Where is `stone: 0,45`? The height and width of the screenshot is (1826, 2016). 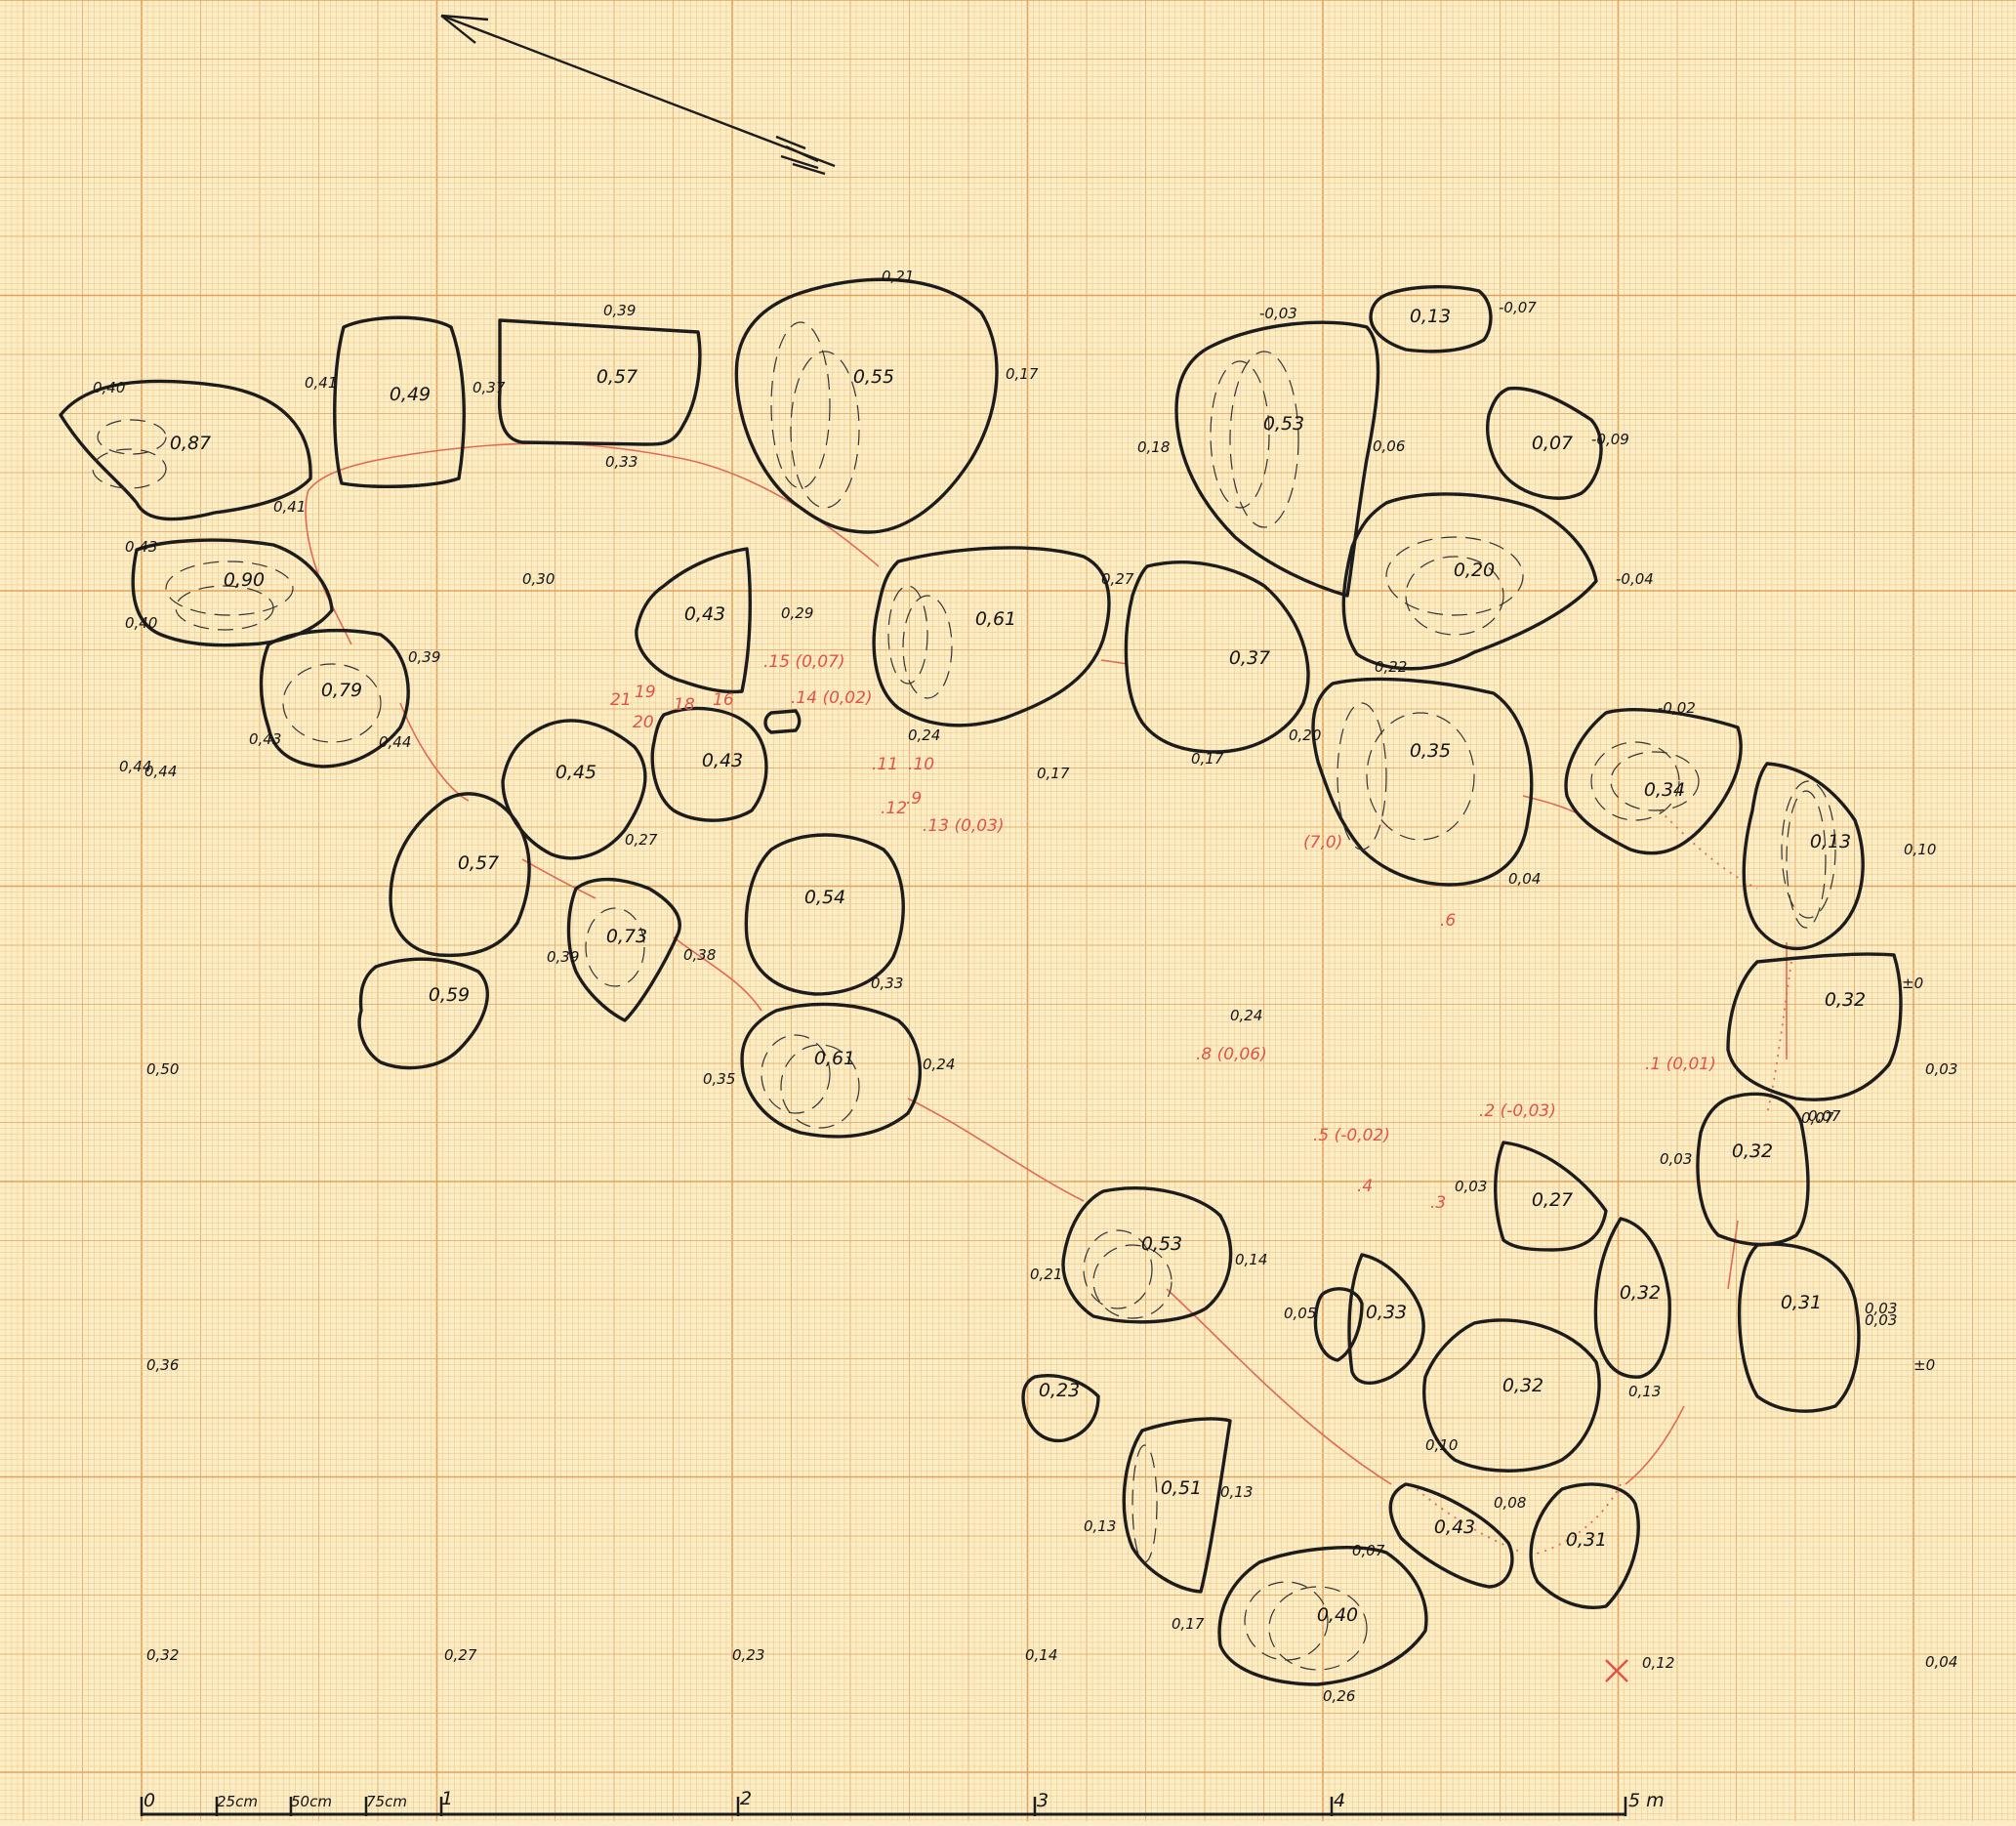
stone: 0,45 is located at coordinates (574, 789).